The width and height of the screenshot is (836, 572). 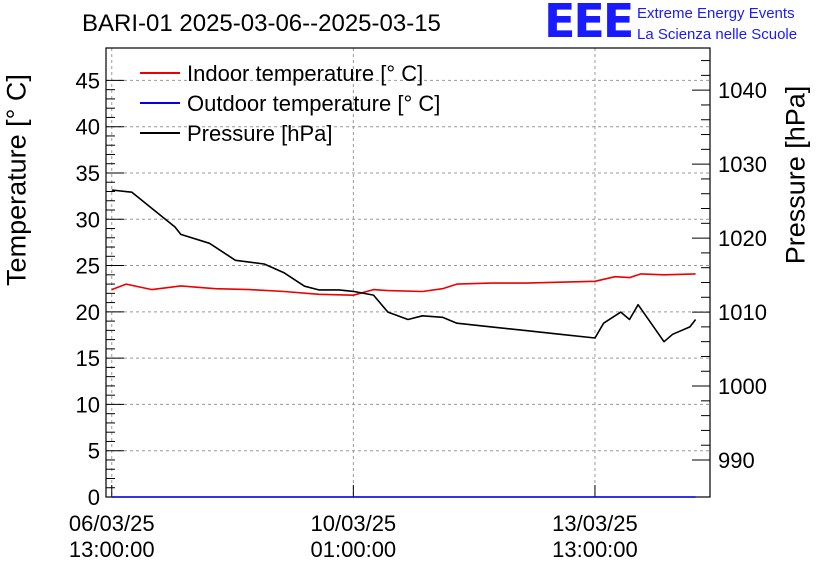 I want to click on eee-logo: EEE, so click(x=589, y=24).